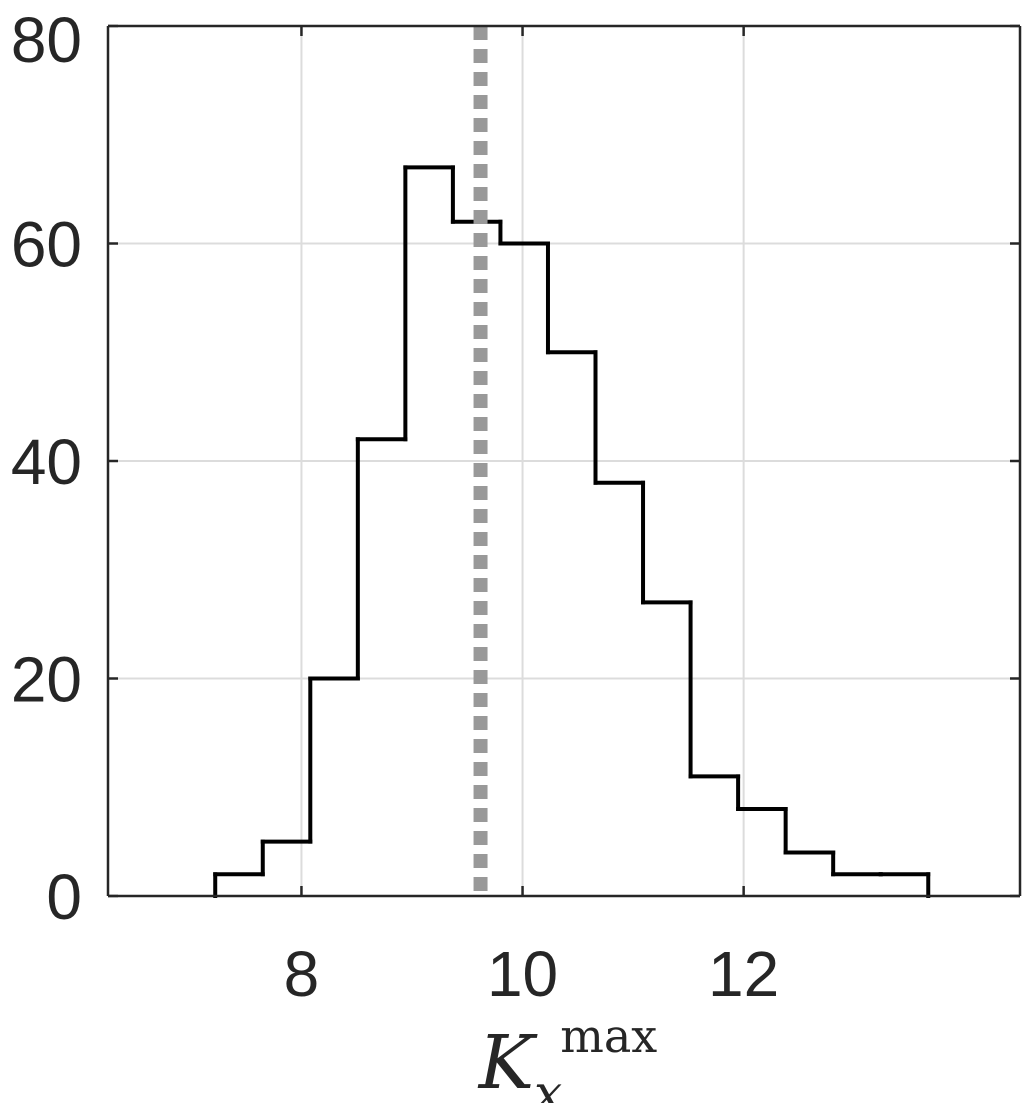  What do you see at coordinates (522, 974) in the screenshot?
I see `x-tick-label-1: 10` at bounding box center [522, 974].